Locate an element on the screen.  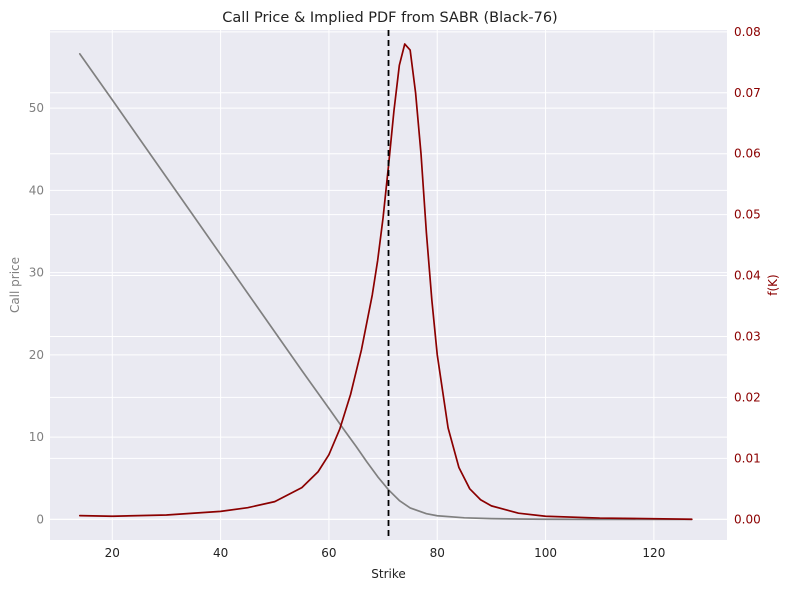
y-tick-label-right: 0.00 is located at coordinates (747, 519).